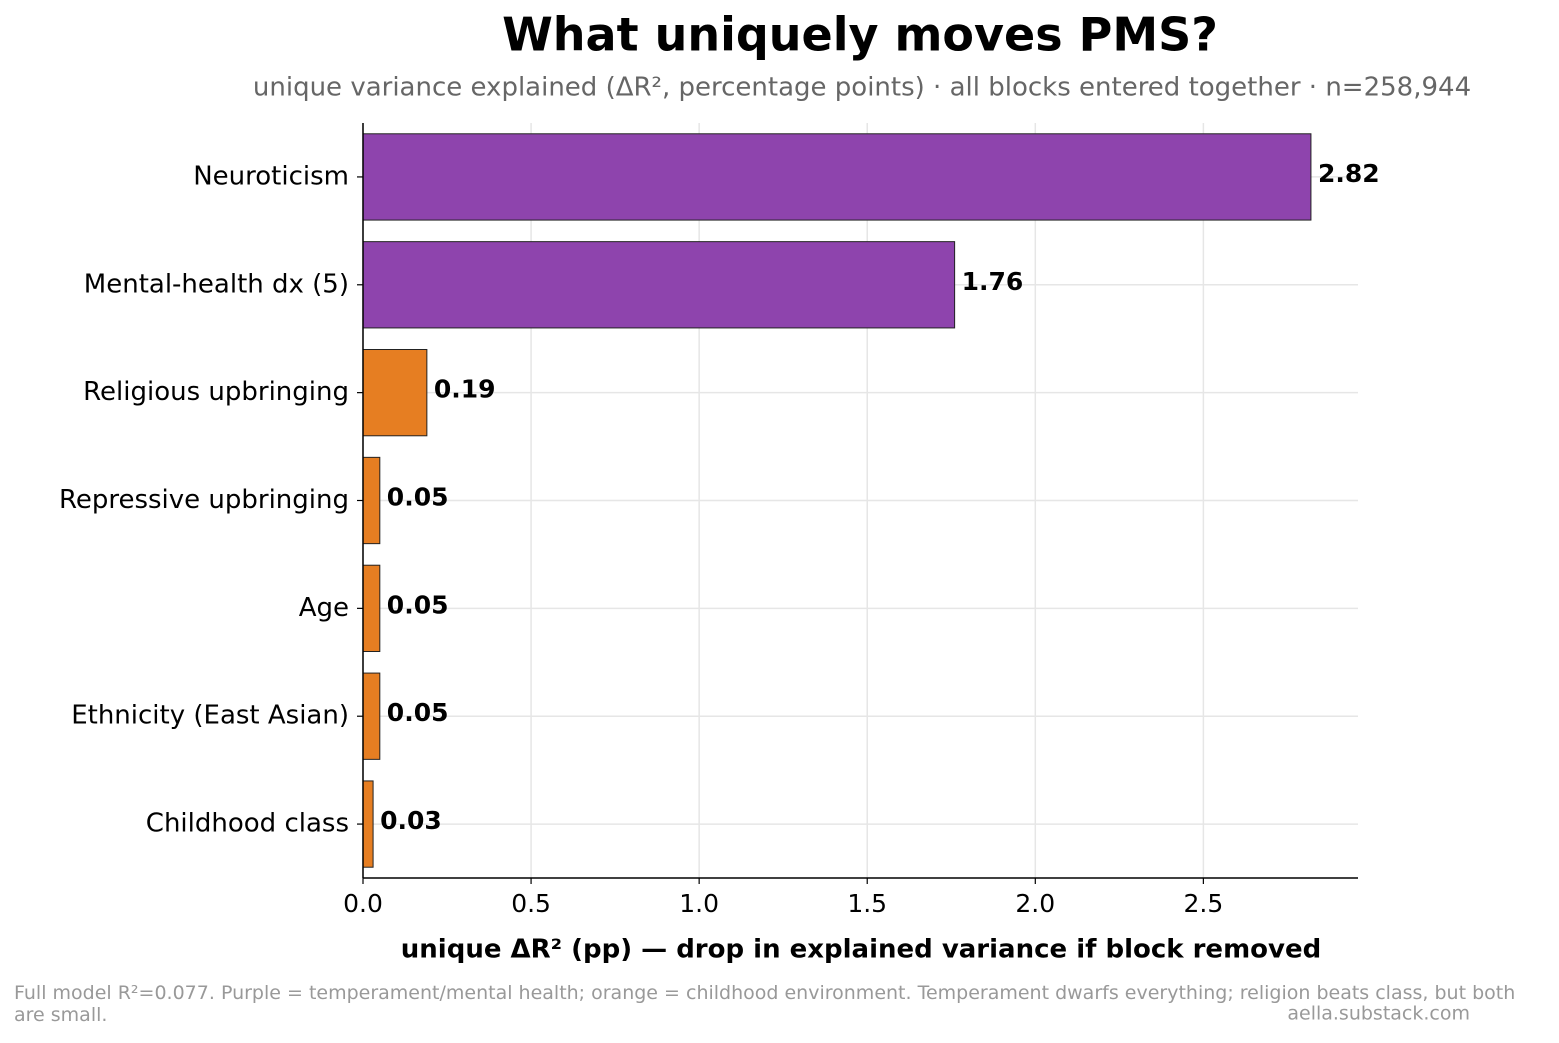 The height and width of the screenshot is (1043, 1559). Describe the element at coordinates (363, 903) in the screenshot. I see `x-tick-label: 0.0` at that location.